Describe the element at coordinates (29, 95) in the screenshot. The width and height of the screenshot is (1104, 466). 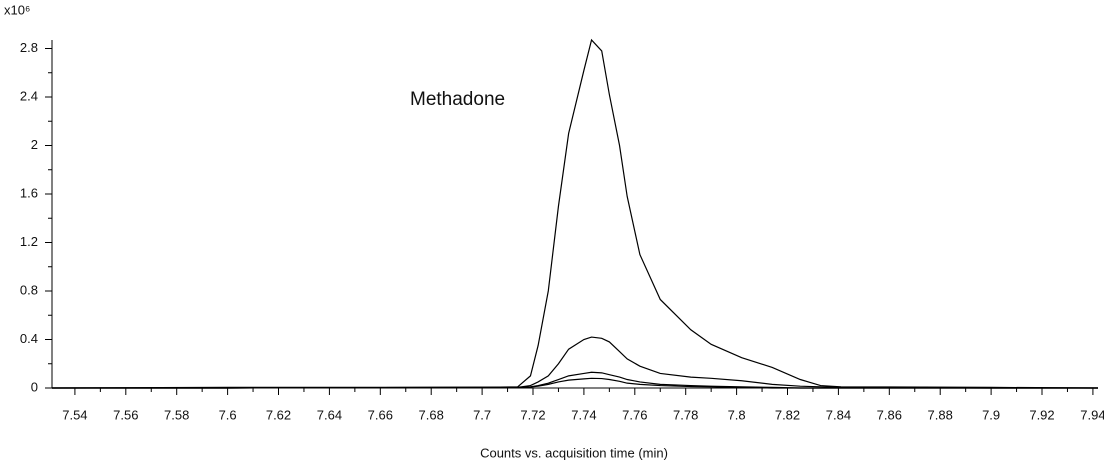
I see `y-tick-label: 2.4` at that location.